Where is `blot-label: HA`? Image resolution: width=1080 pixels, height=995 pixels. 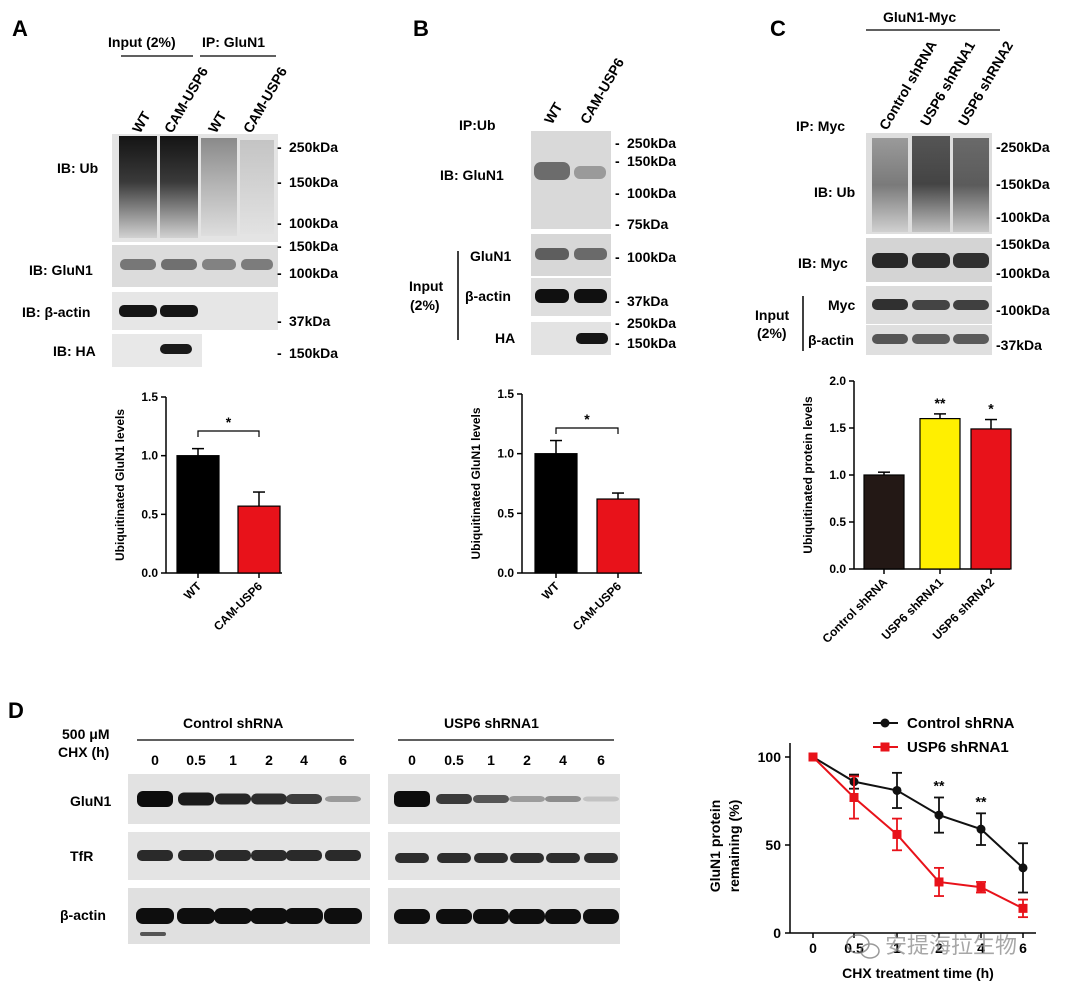 blot-label: HA is located at coordinates (505, 338).